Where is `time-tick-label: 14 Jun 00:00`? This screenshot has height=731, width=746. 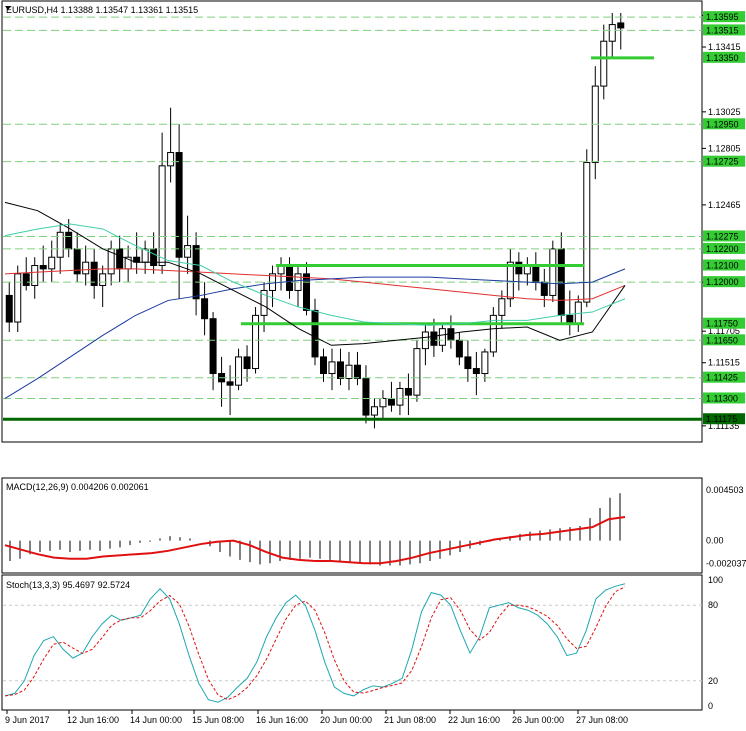
time-tick-label: 14 Jun 00:00 is located at coordinates (156, 720).